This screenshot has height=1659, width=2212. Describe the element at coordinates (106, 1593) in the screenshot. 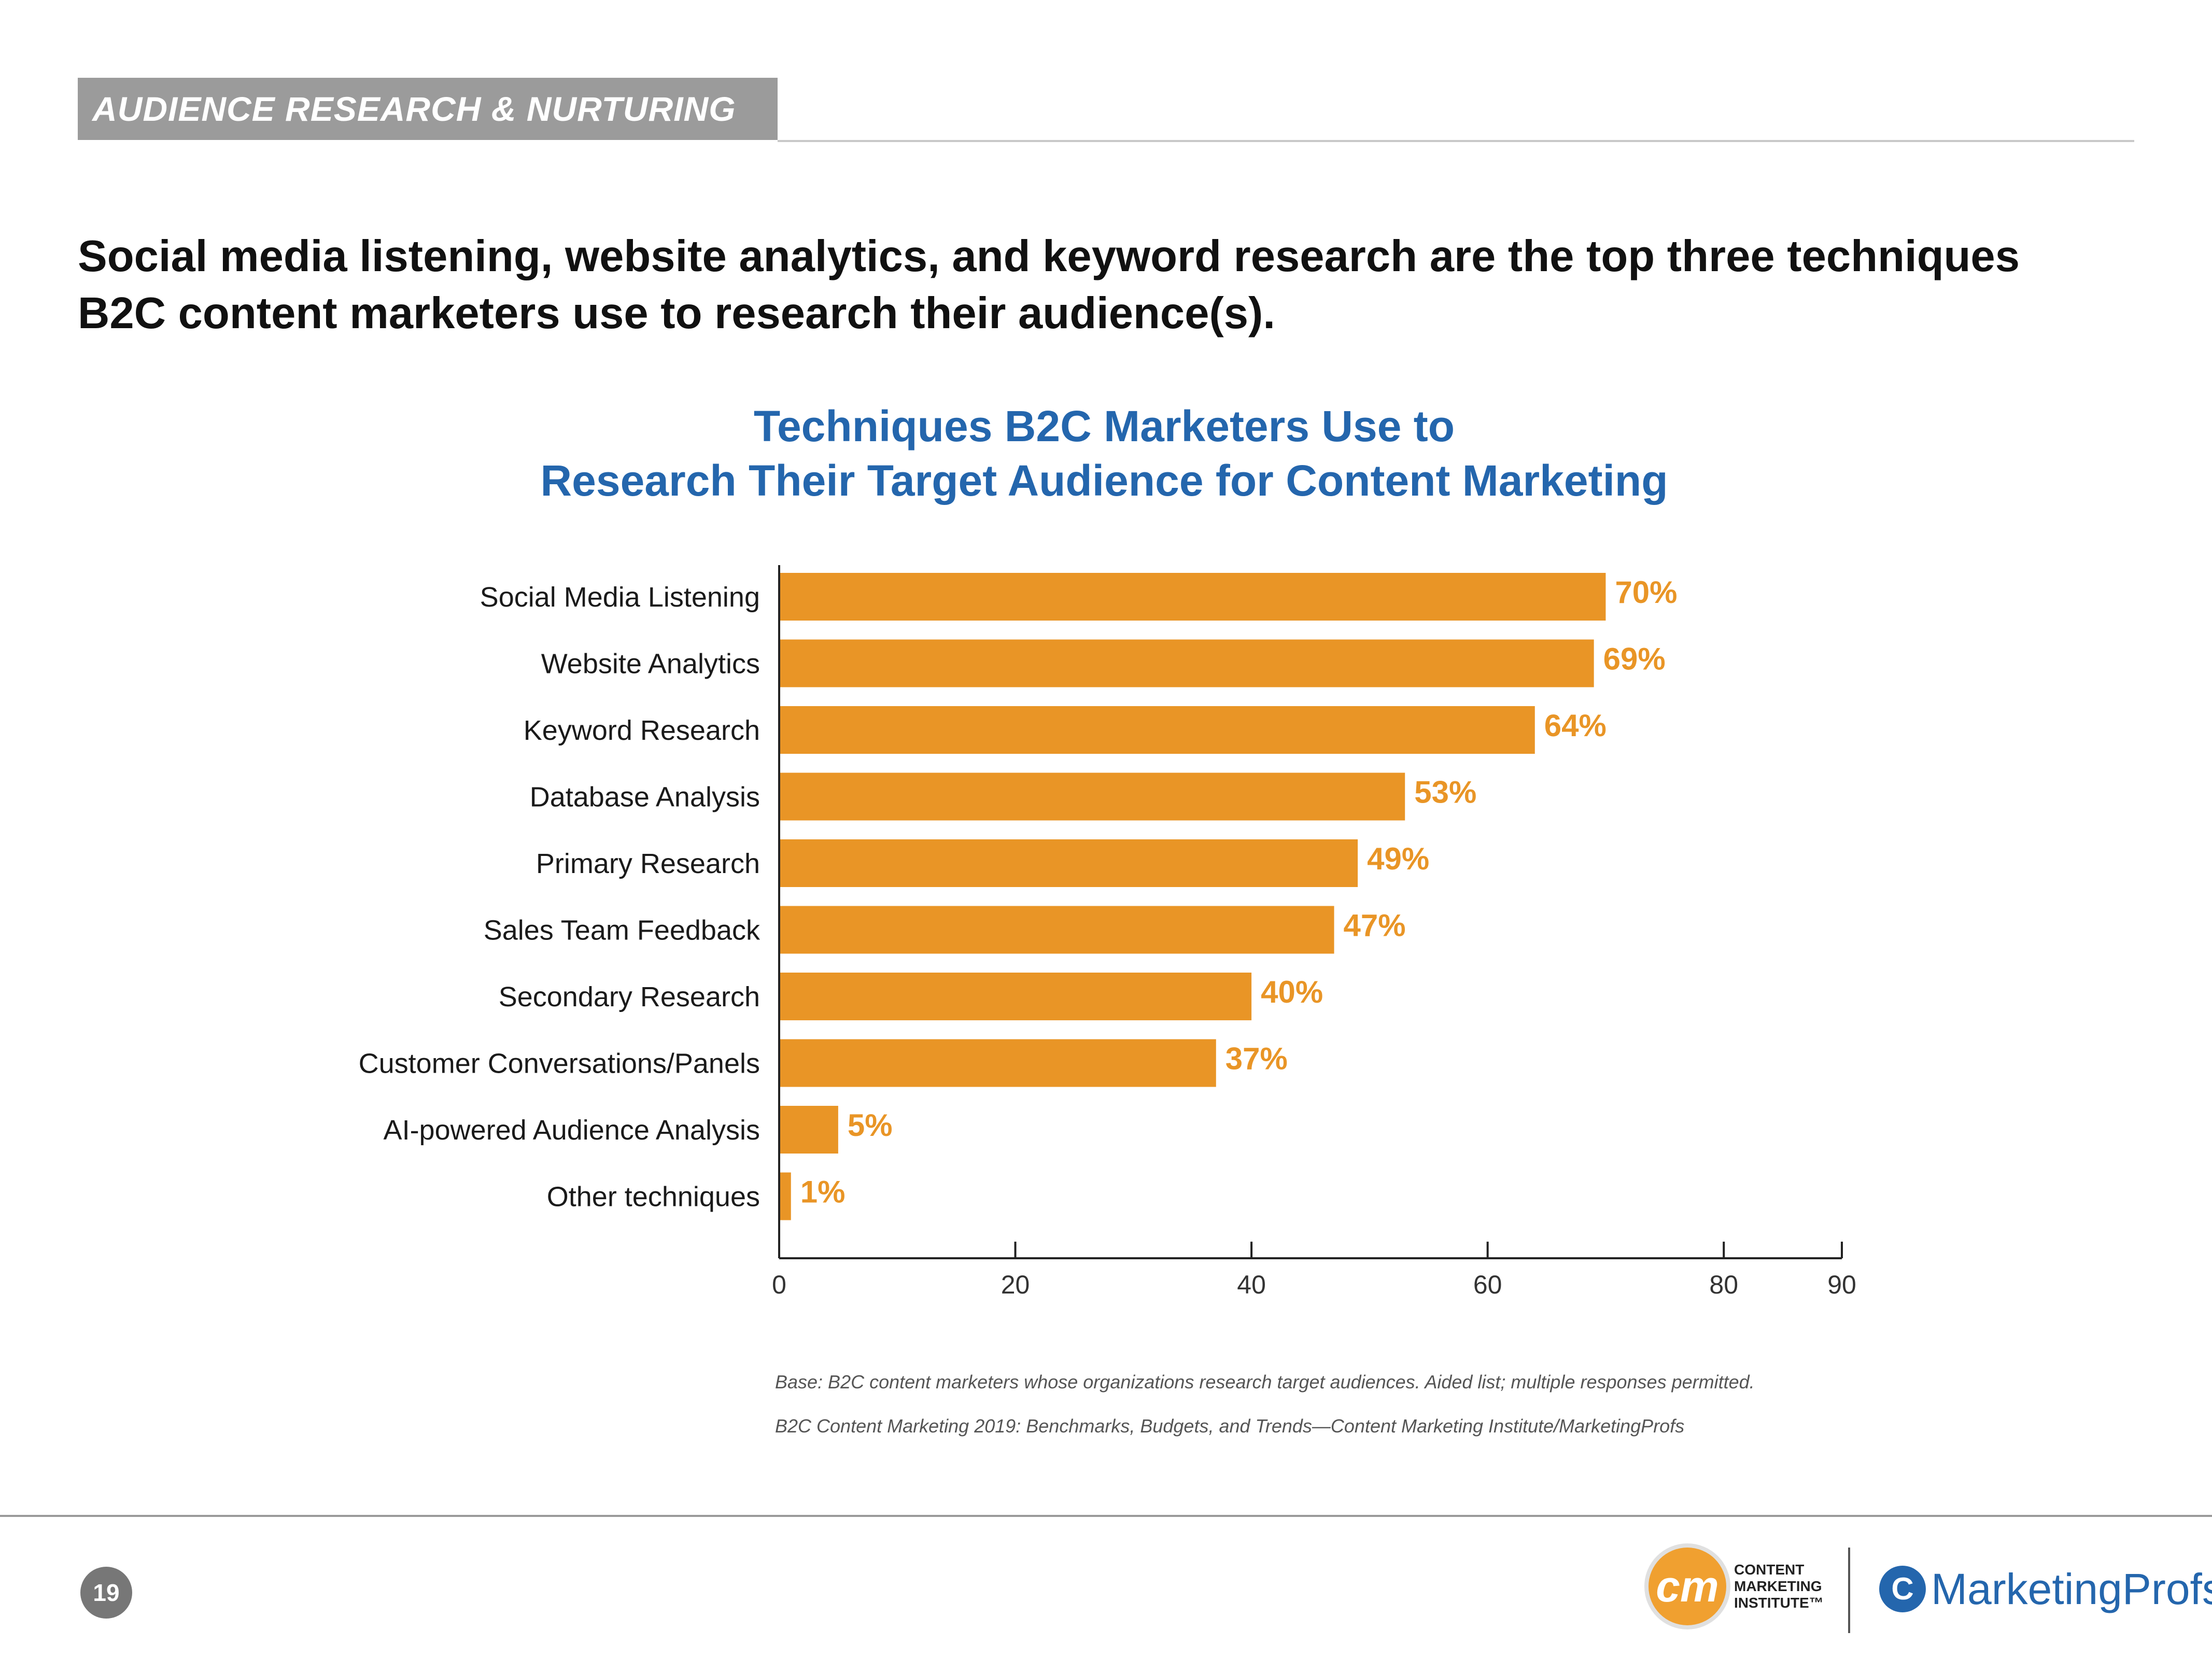

I see `page-number: 19` at that location.